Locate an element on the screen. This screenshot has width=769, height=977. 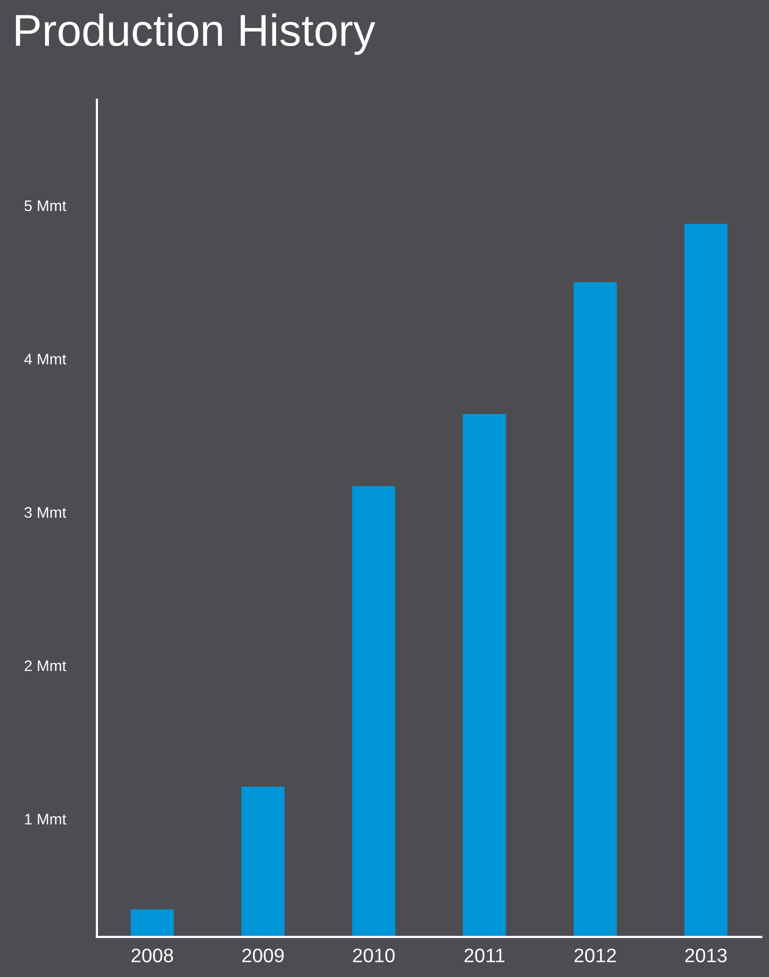
x-tick-label: 2011 is located at coordinates (484, 955).